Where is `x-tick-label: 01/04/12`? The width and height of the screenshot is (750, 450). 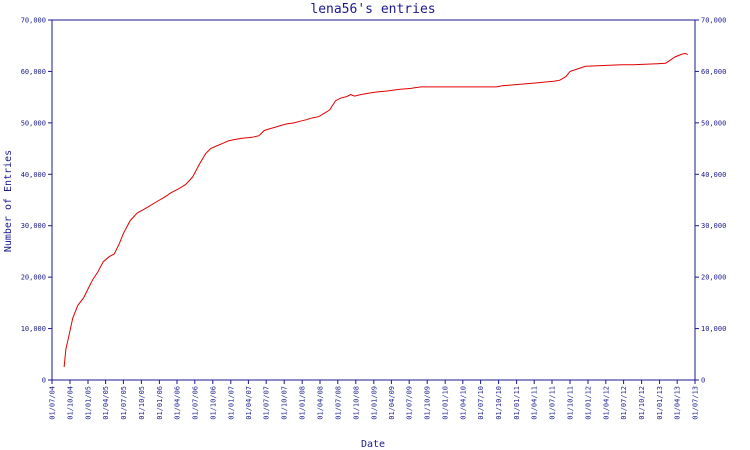 x-tick-label: 01/04/12 is located at coordinates (606, 403).